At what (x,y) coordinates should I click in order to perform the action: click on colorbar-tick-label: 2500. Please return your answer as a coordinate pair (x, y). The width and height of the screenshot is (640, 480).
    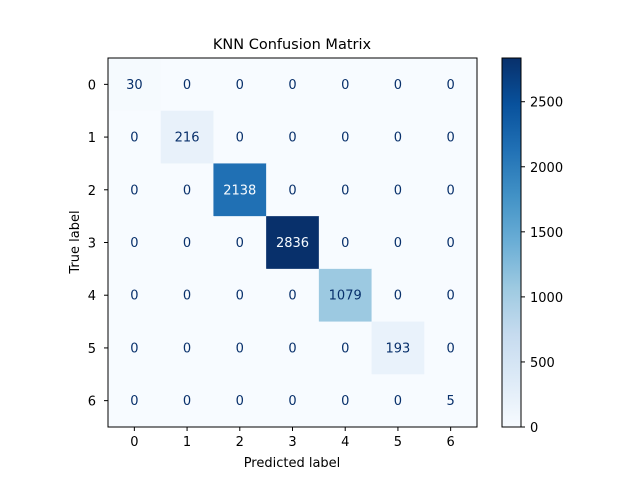
    Looking at the image, I should click on (546, 103).